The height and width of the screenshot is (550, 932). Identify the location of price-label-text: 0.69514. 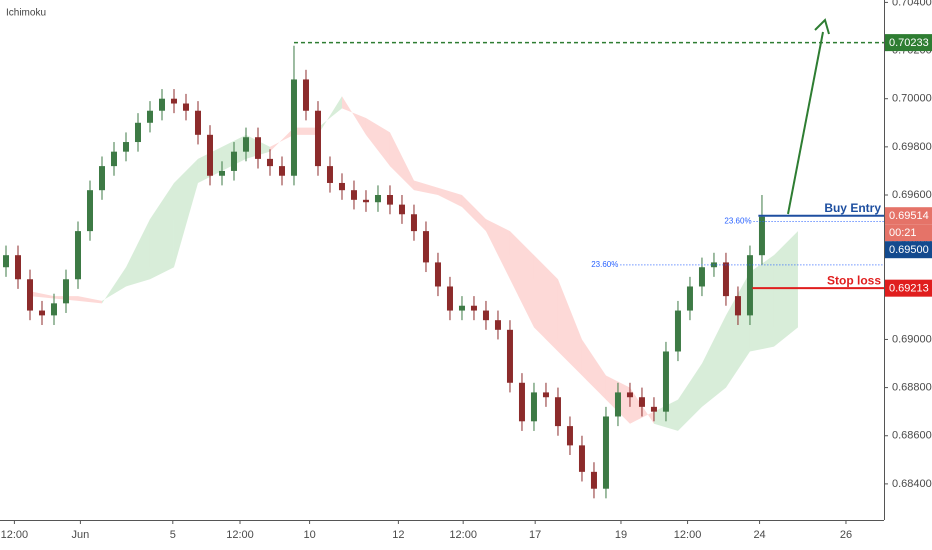
(909, 216).